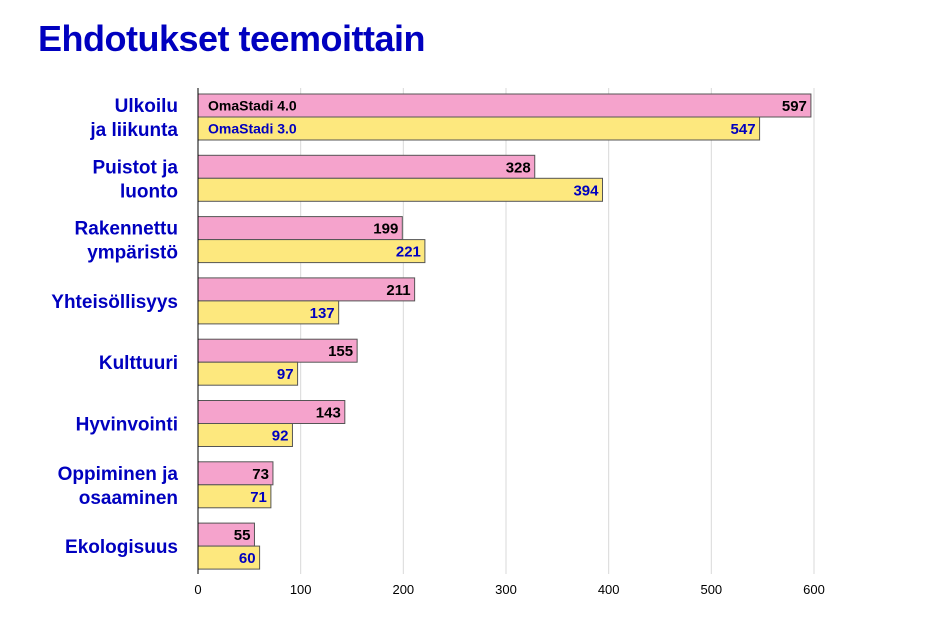 This screenshot has width=927, height=618. Describe the element at coordinates (403, 589) in the screenshot. I see `x-tick-label: 200` at that location.